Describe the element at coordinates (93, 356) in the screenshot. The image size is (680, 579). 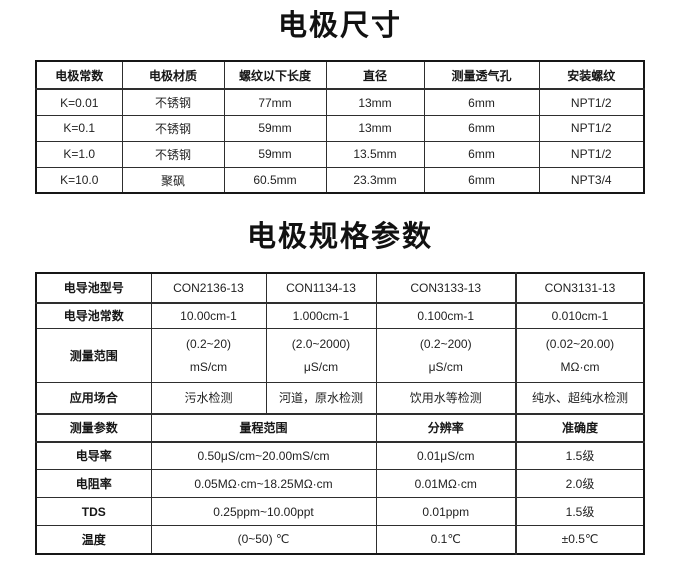
I see `row-label: 测量范围` at that location.